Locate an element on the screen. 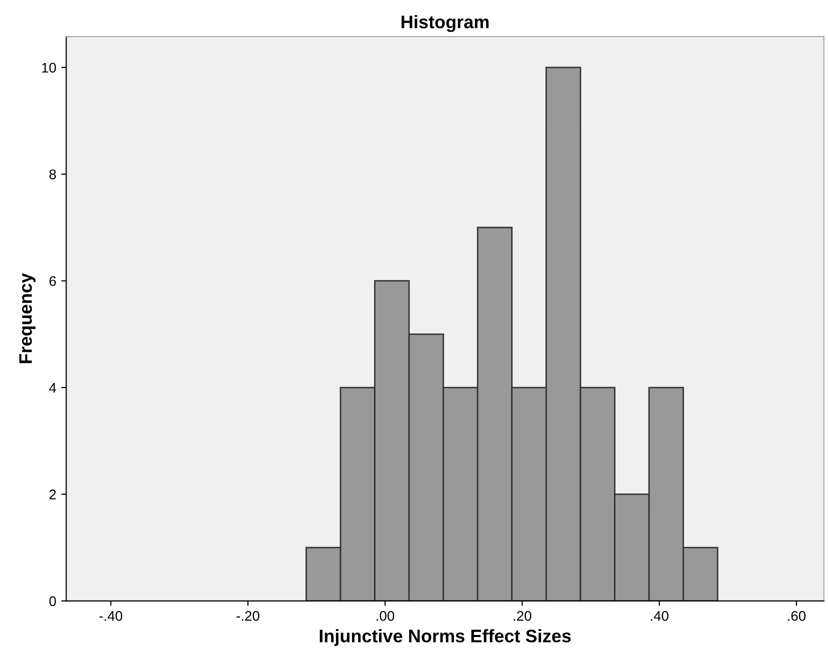 This screenshot has width=828, height=664. y-tick-label: 2 is located at coordinates (52, 495).